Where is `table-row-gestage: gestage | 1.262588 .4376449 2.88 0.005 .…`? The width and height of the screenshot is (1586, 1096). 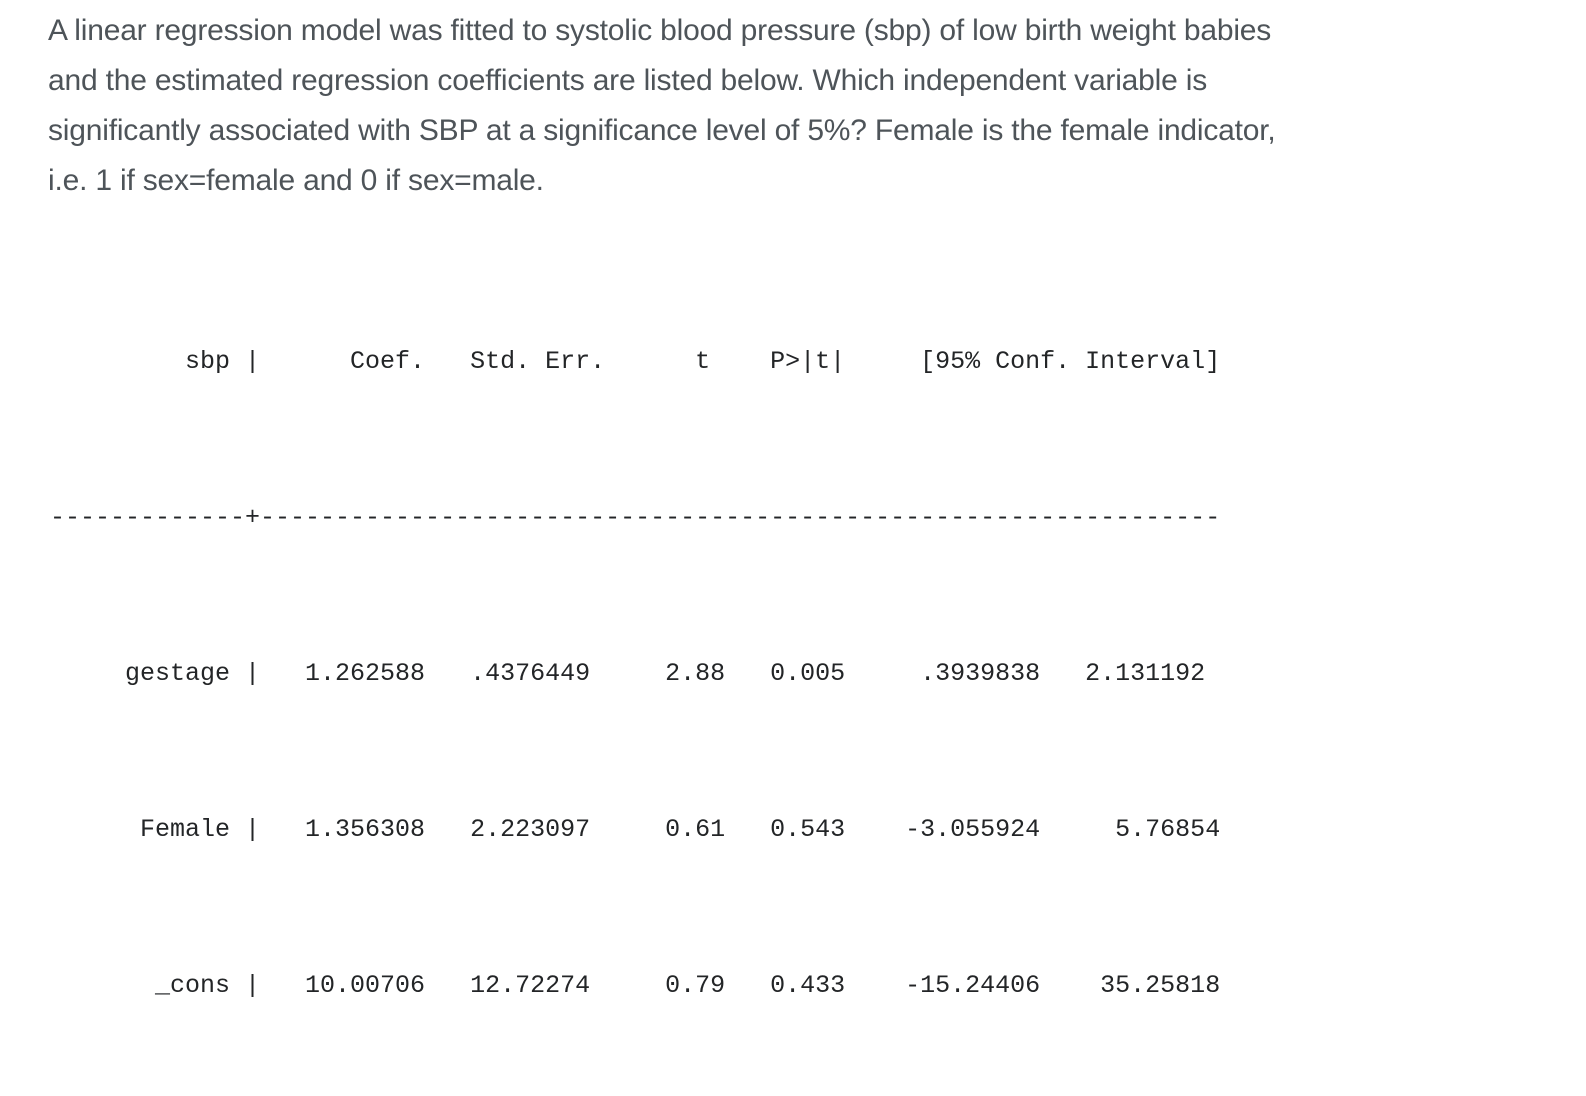 table-row-gestage: gestage | 1.262588 .4376449 2.88 0.005 .… is located at coordinates (628, 673).